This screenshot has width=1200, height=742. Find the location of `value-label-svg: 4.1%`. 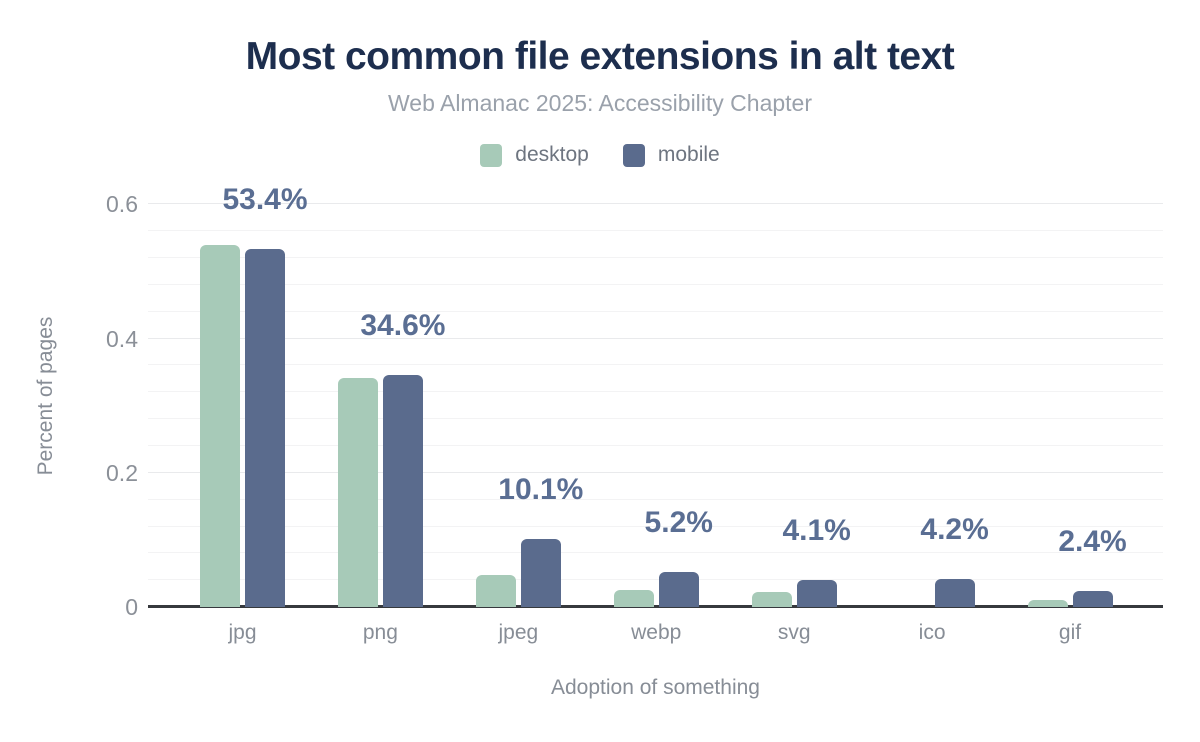

value-label-svg: 4.1% is located at coordinates (816, 530).